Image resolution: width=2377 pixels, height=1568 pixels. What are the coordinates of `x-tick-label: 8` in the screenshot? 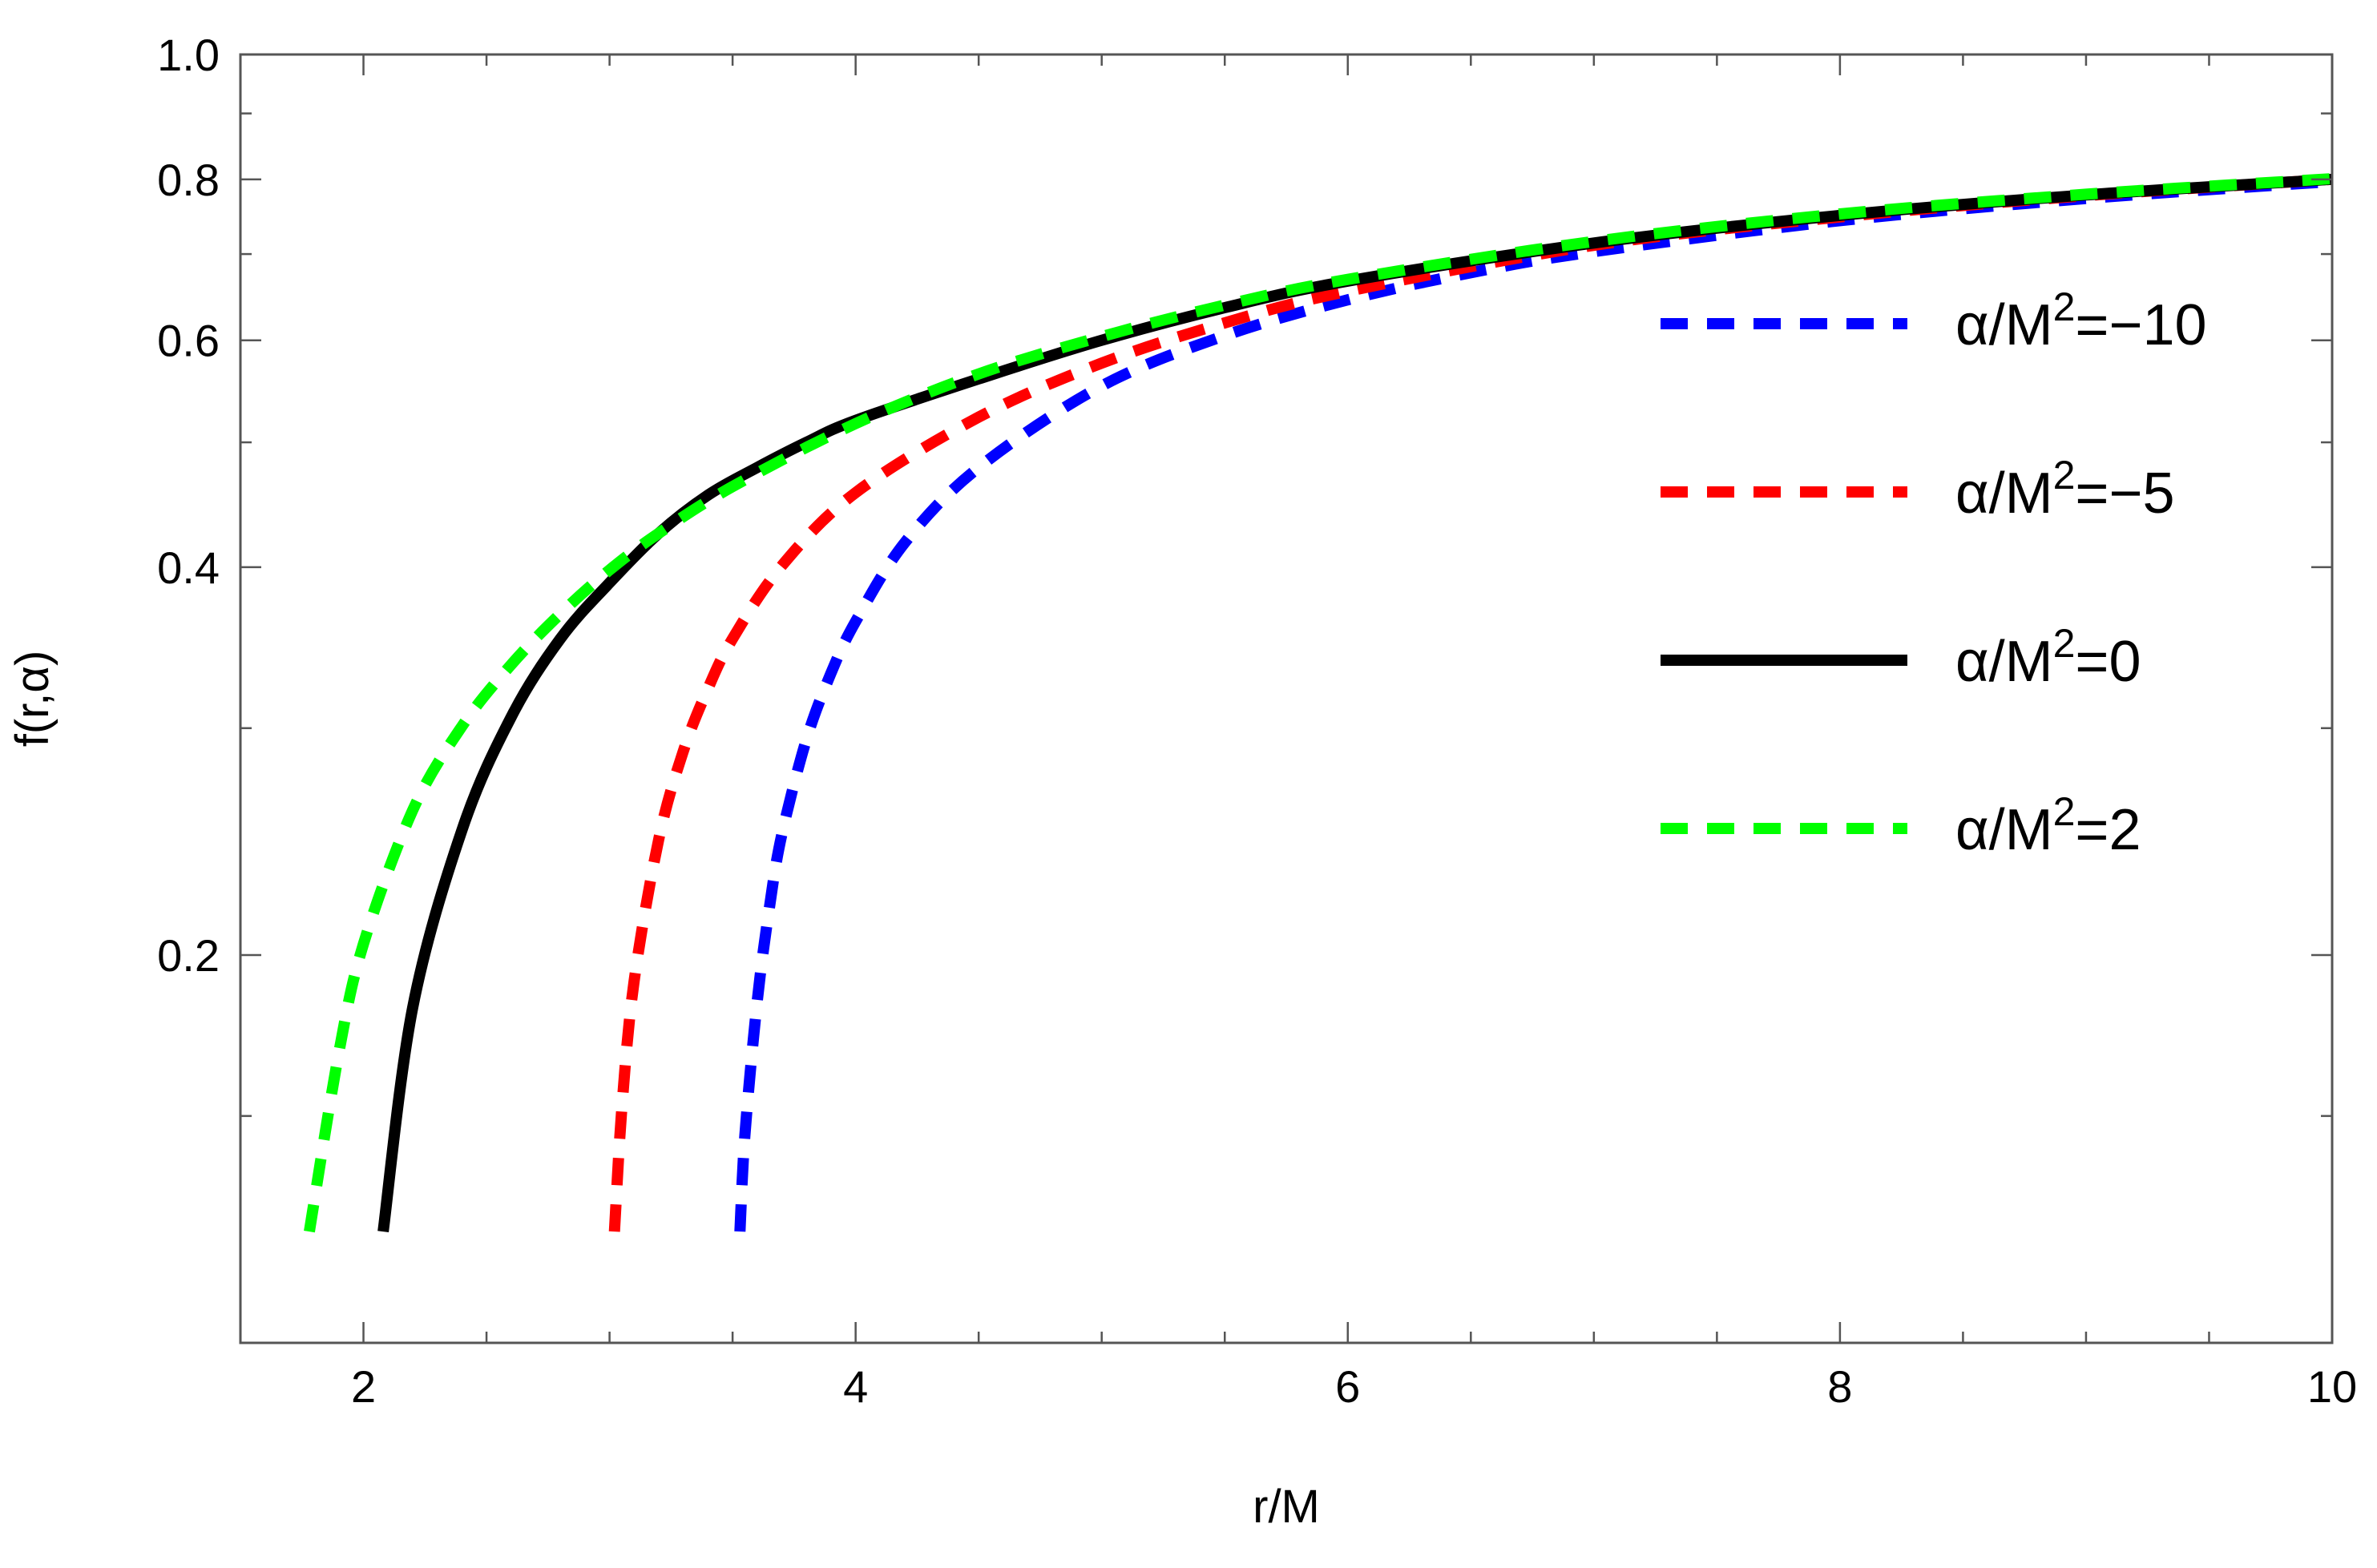 It's located at (1839, 1386).